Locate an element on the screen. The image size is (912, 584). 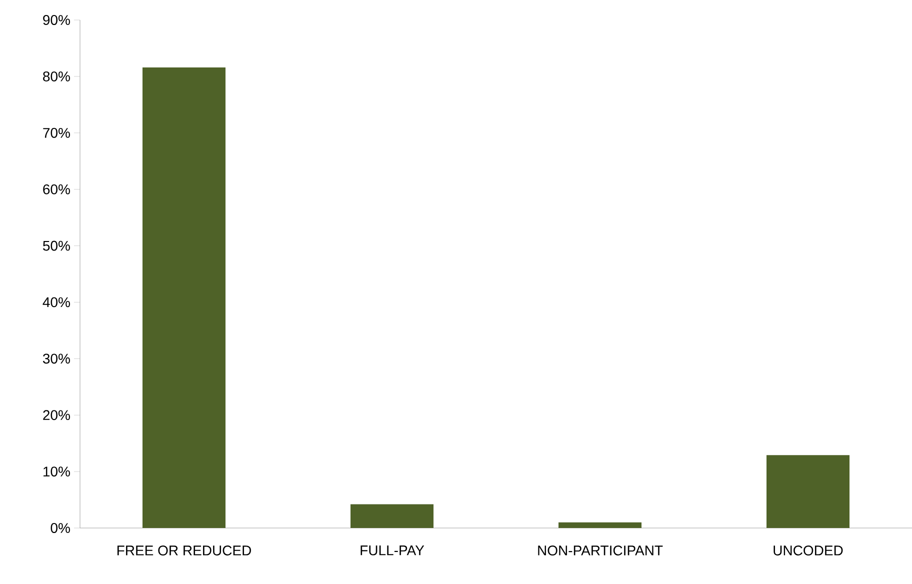
y-tick-label: 80% is located at coordinates (56, 76).